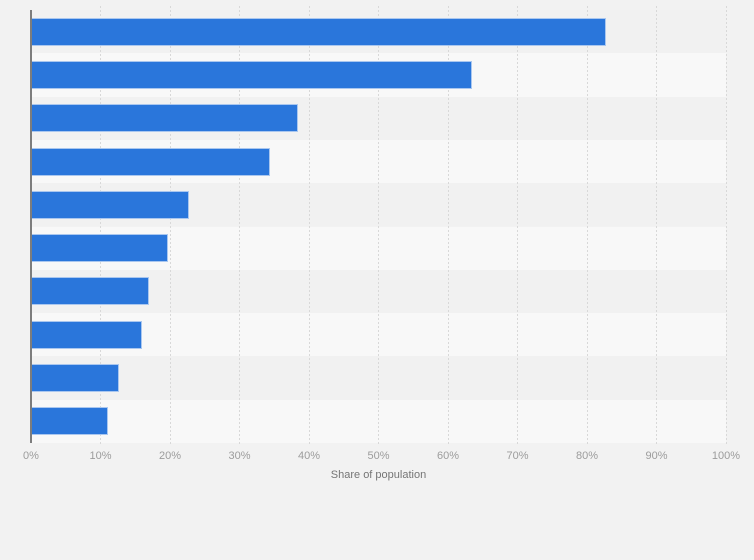 The width and height of the screenshot is (754, 560). What do you see at coordinates (239, 456) in the screenshot?
I see `x-tick-label: 30%` at bounding box center [239, 456].